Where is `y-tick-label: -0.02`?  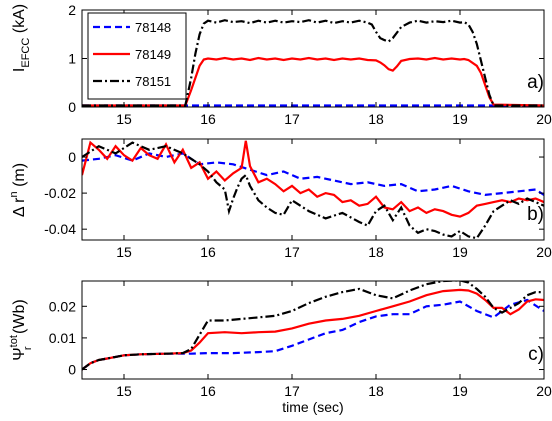
y-tick-label: -0.02 is located at coordinates (60, 193).